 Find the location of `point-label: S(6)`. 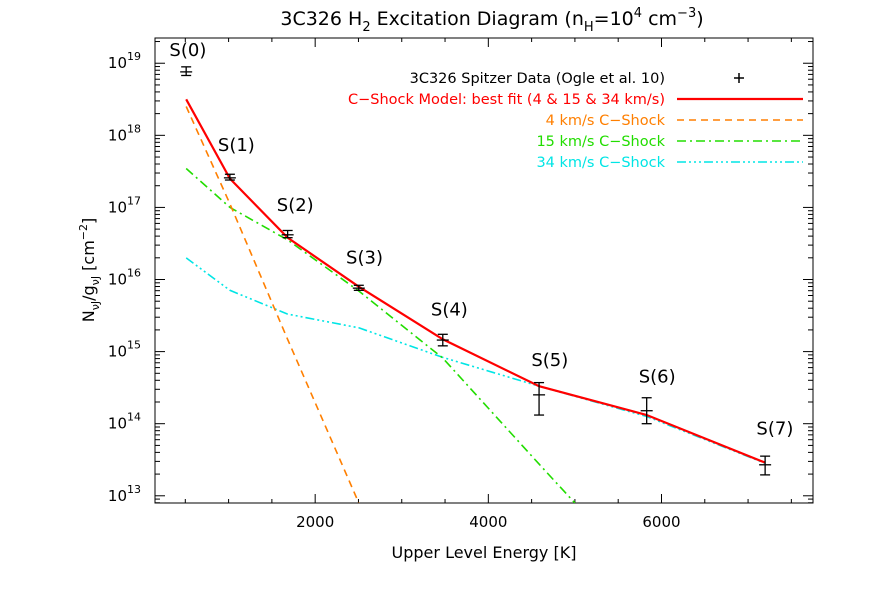

point-label: S(6) is located at coordinates (657, 377).